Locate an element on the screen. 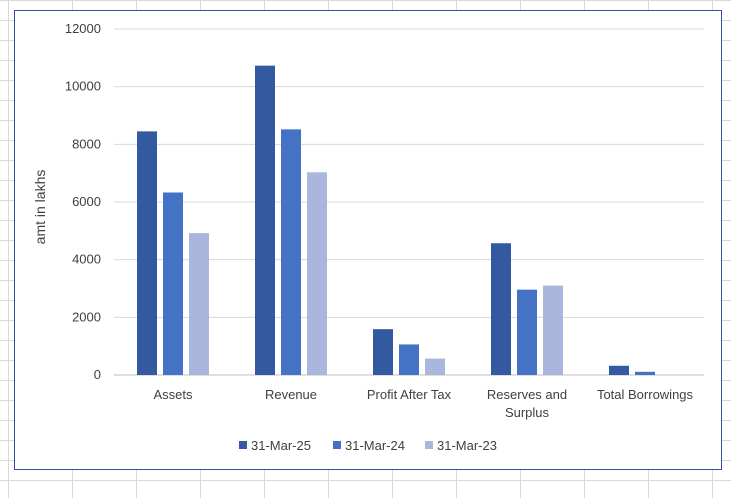 The image size is (731, 498). y-tick-label: 12000 is located at coordinates (83, 28).